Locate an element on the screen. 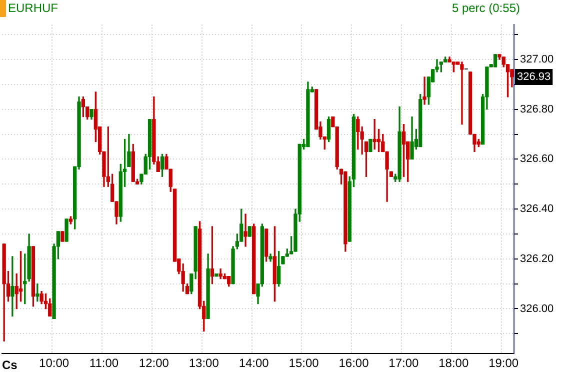  x-tick-label: 17:00 is located at coordinates (404, 363).